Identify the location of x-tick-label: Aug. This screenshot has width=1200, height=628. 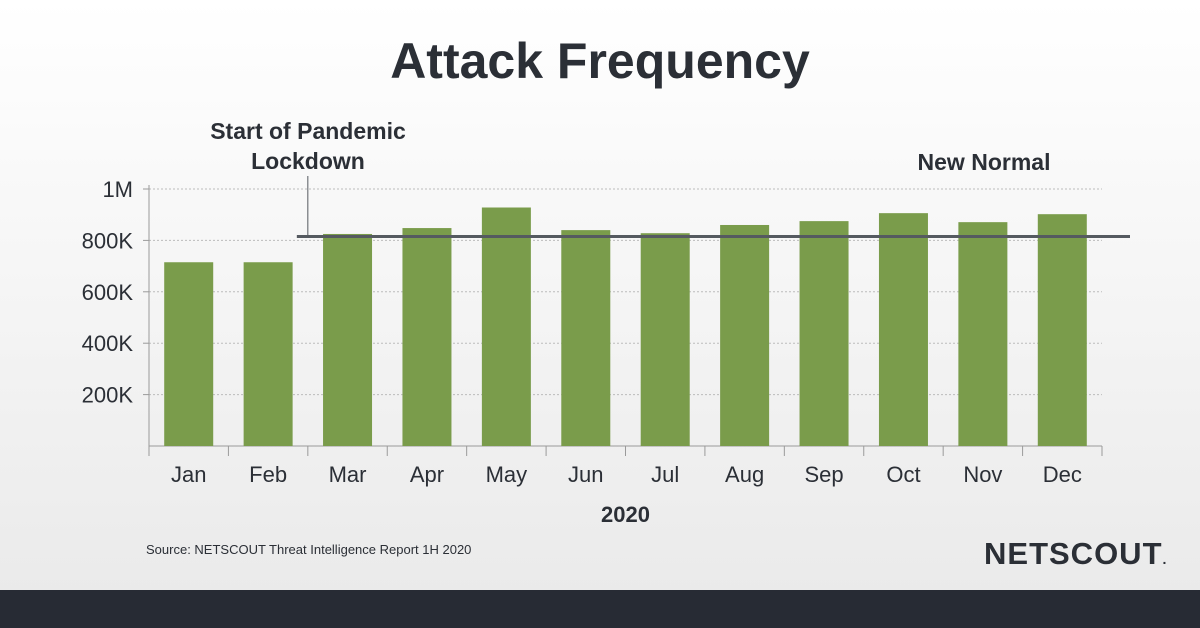
(744, 474).